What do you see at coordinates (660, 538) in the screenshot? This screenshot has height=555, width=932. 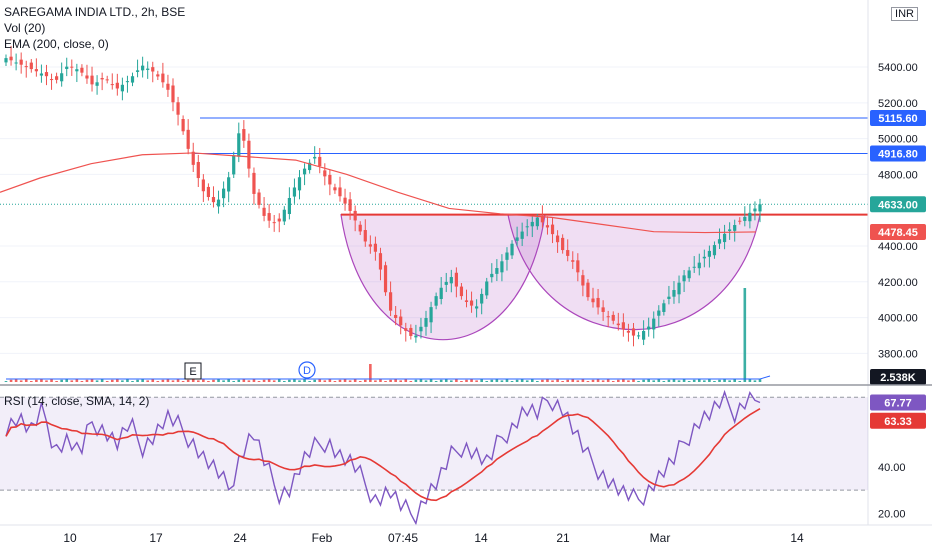 I see `time-tick-label: Mar` at bounding box center [660, 538].